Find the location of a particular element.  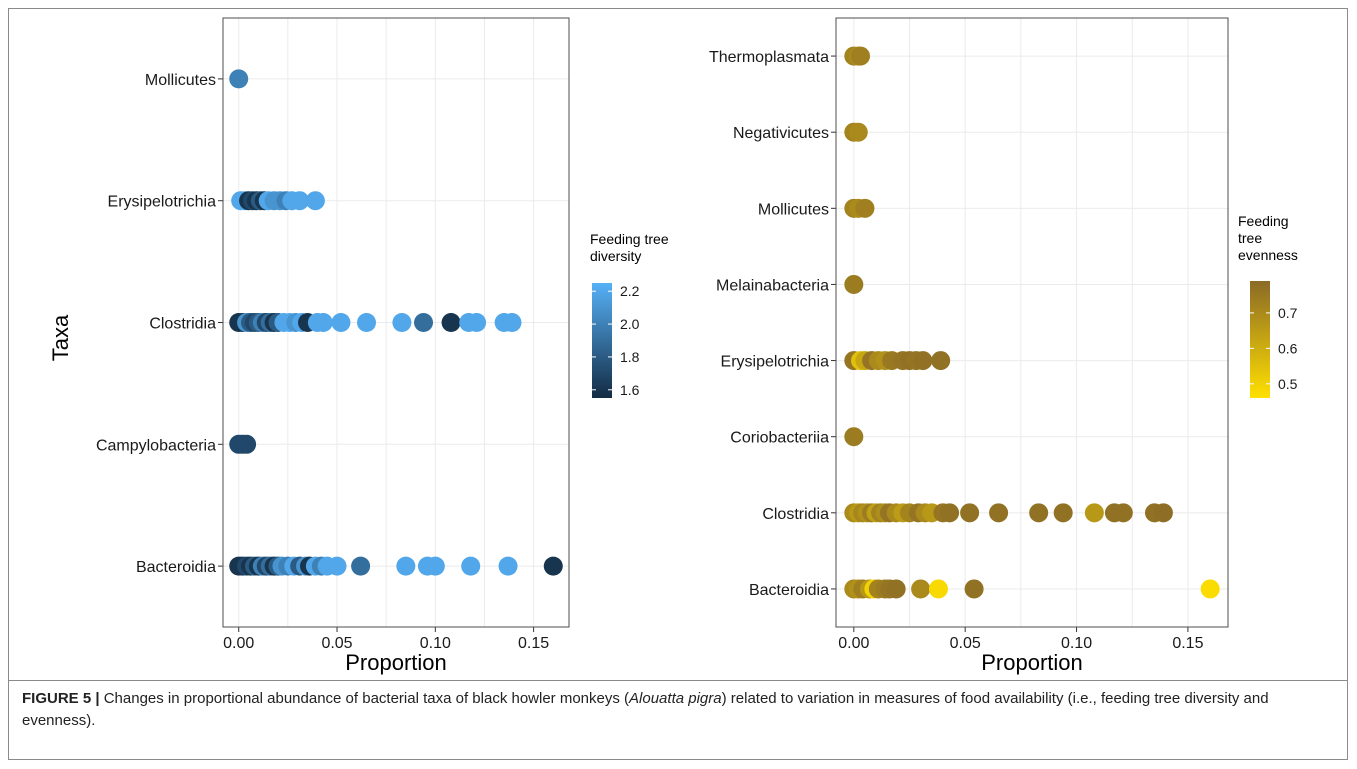

legend-title-line: diversity is located at coordinates (615, 256).